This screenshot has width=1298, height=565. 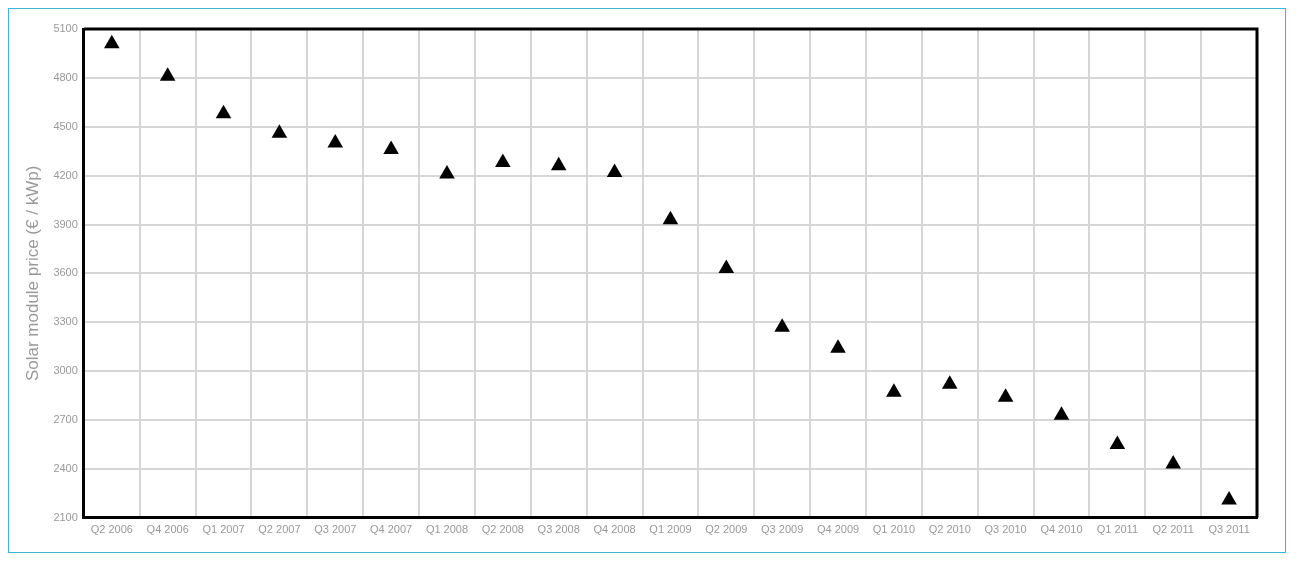 What do you see at coordinates (32, 273) in the screenshot?
I see `y-axis-title: Solar module price (€ / kWp)` at bounding box center [32, 273].